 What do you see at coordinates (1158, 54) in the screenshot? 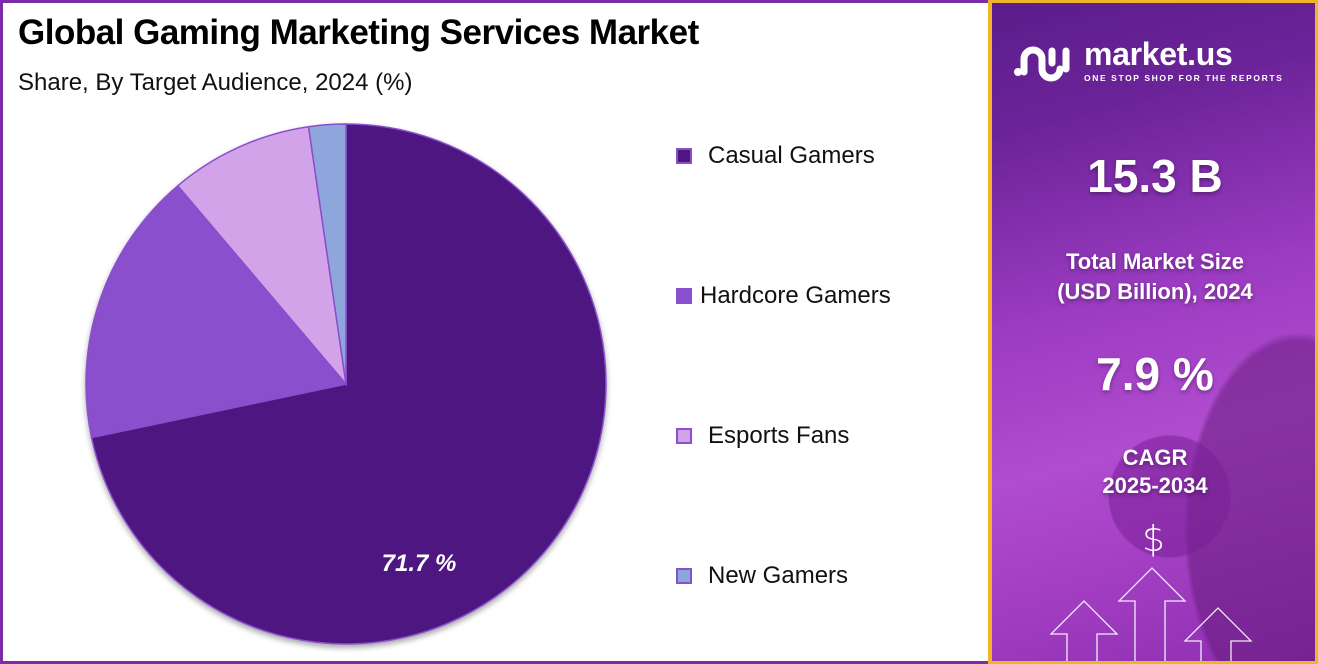
I see `logo-name: market.us` at bounding box center [1158, 54].